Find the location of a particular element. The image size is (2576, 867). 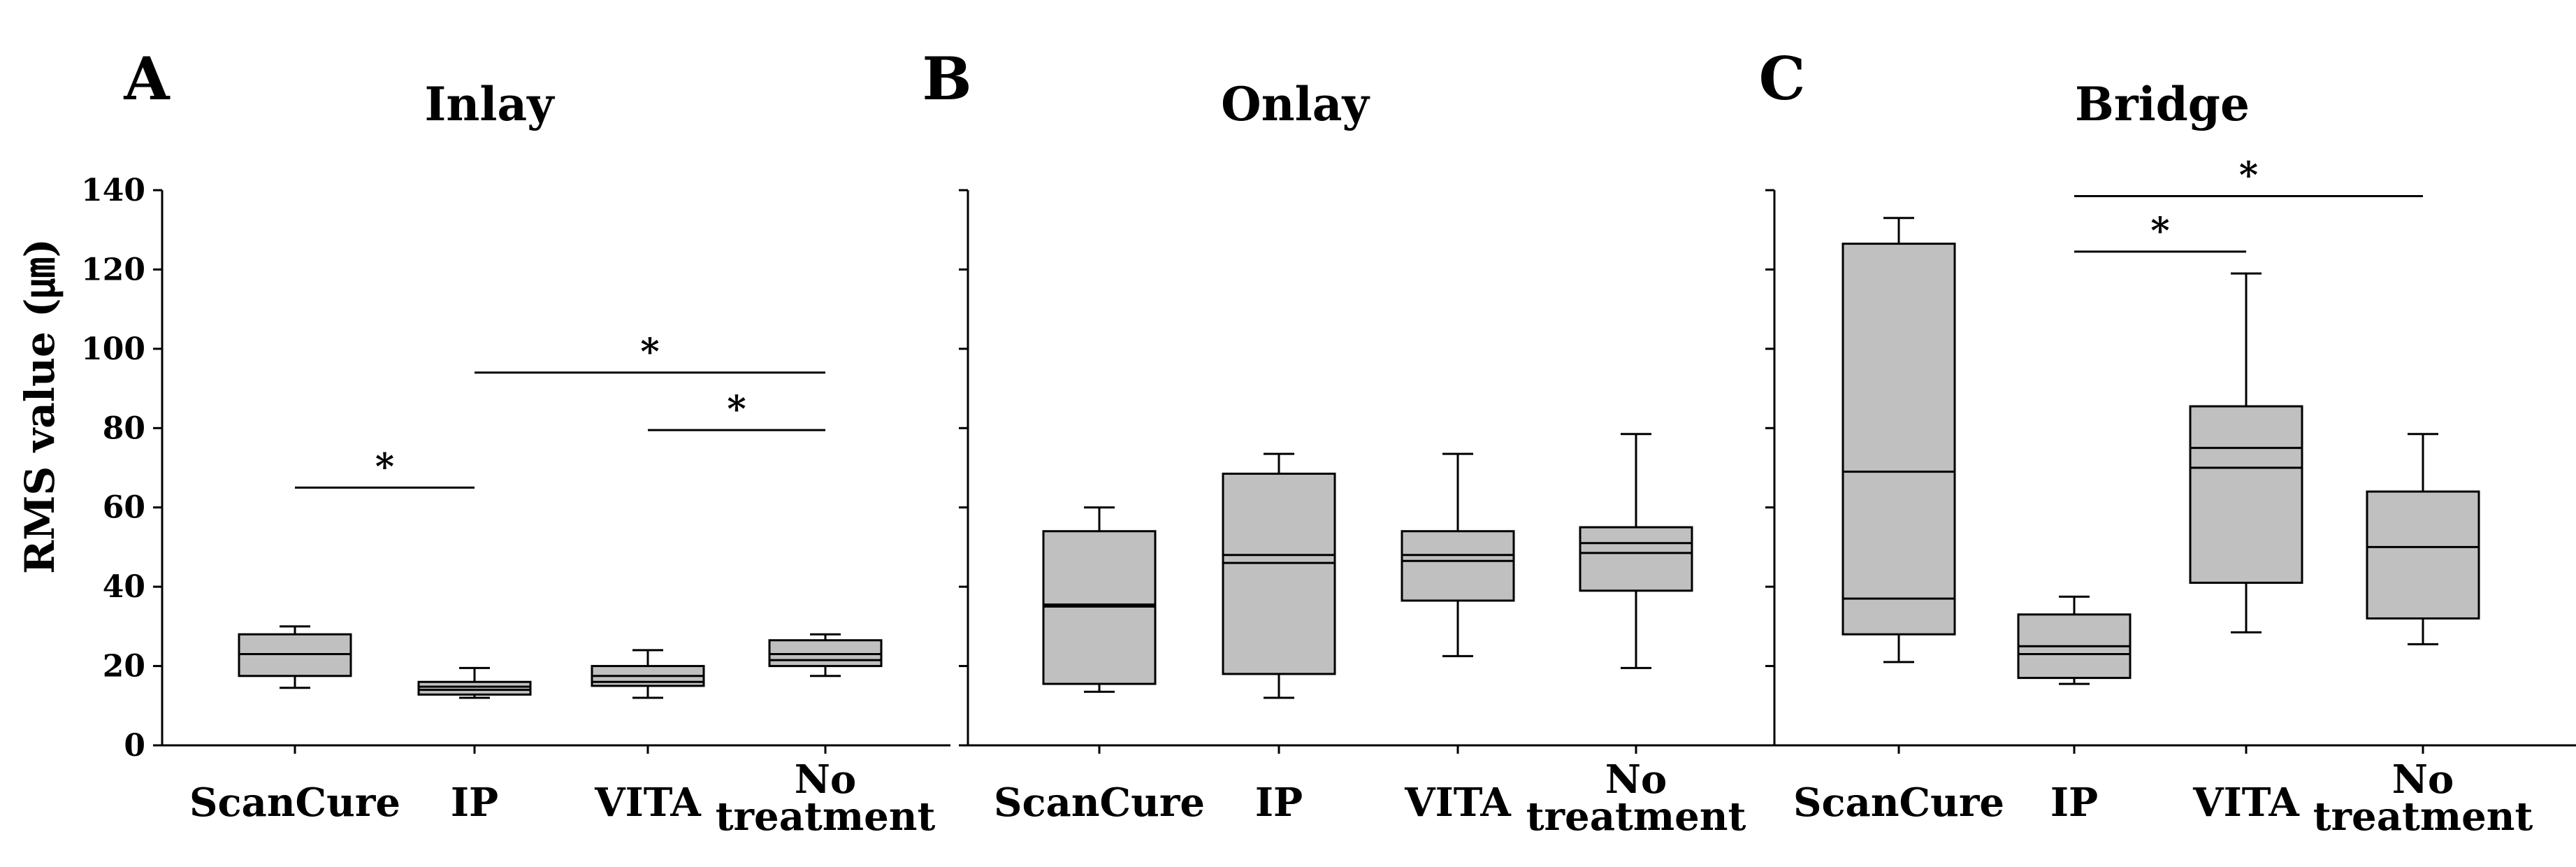

panel-b-letter: B is located at coordinates (947, 79).